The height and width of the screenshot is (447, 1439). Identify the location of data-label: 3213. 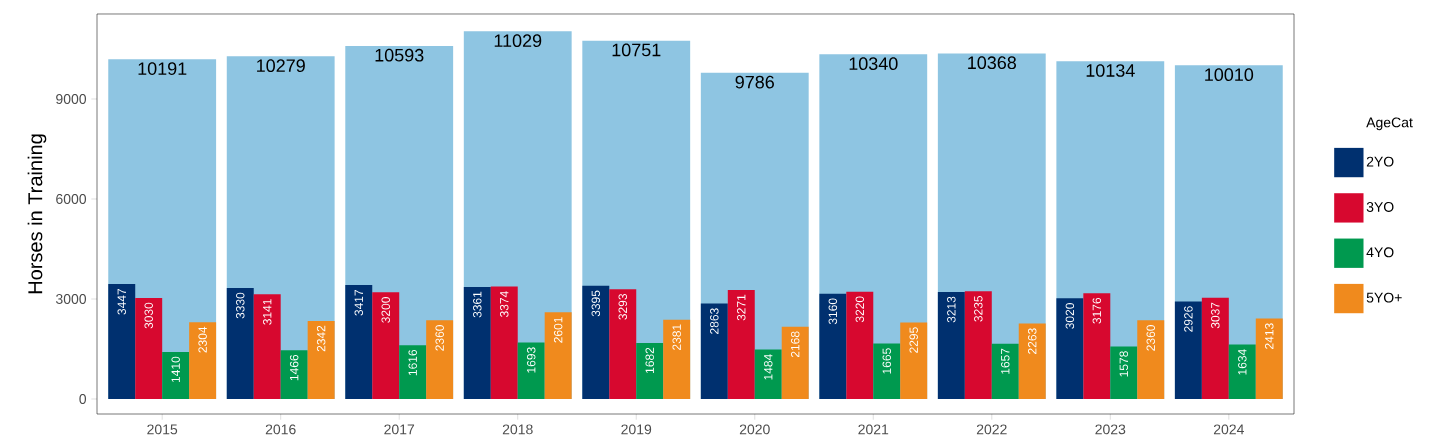
(951, 309).